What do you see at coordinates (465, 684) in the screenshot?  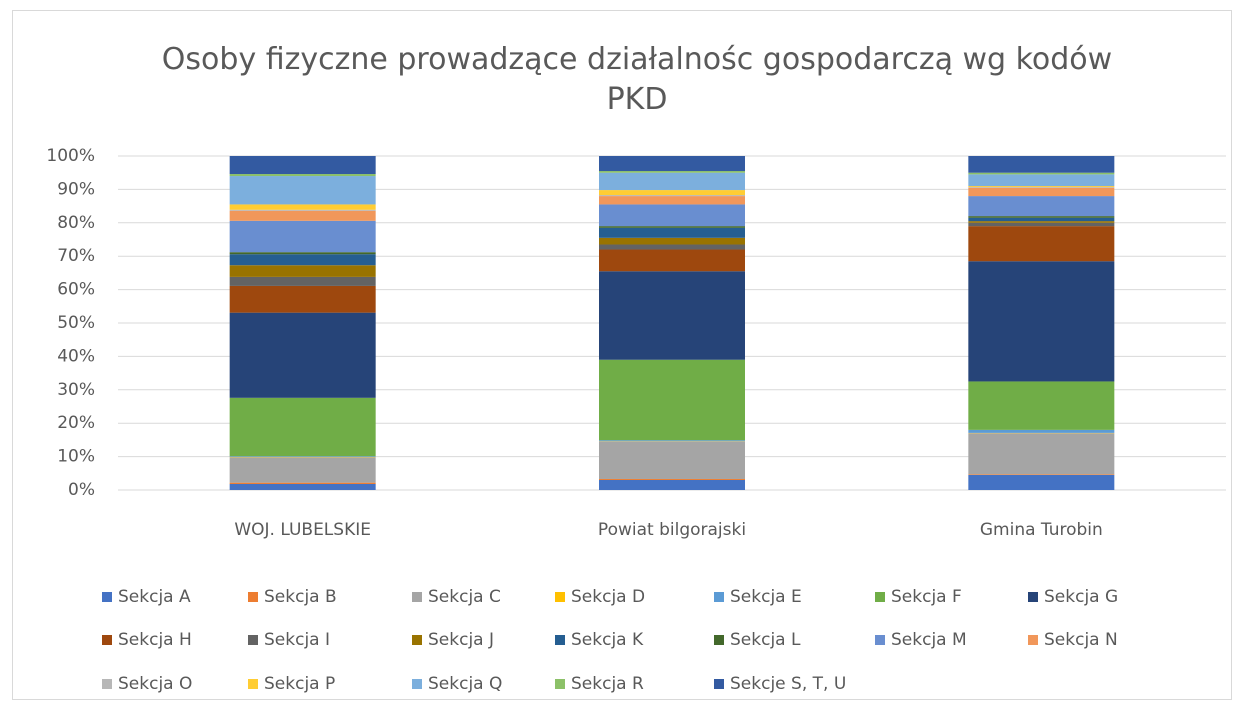 I see `legend-label: Sekcja Q` at bounding box center [465, 684].